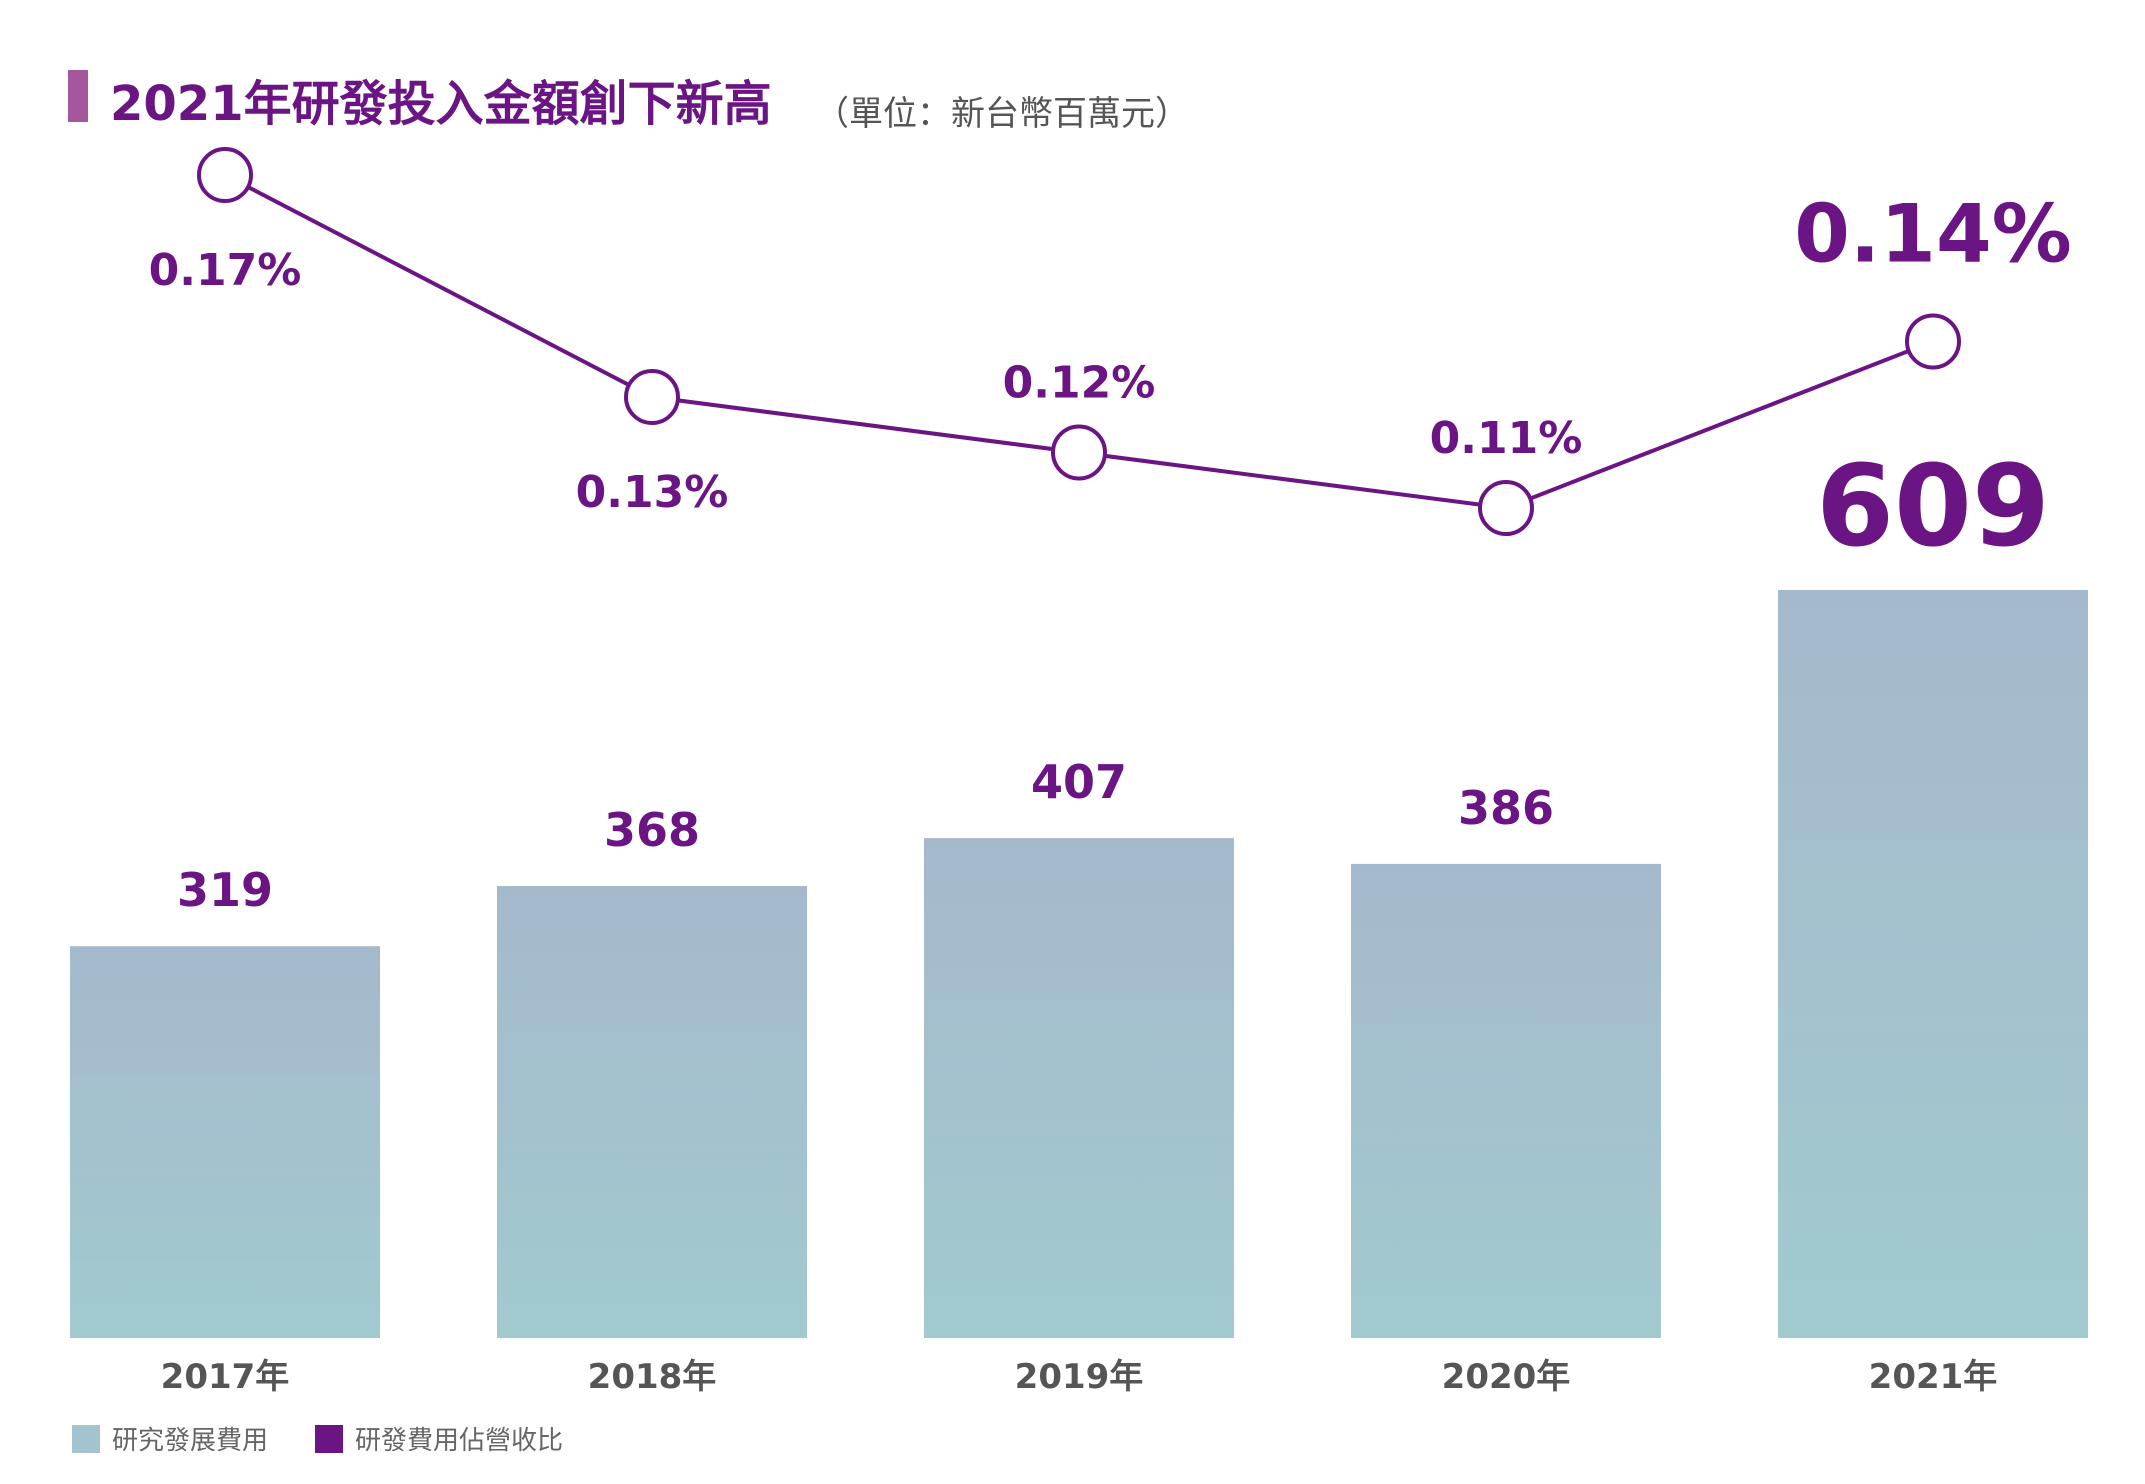 This screenshot has width=2145, height=1484. I want to click on legend-swatch-bar, so click(86, 1438).